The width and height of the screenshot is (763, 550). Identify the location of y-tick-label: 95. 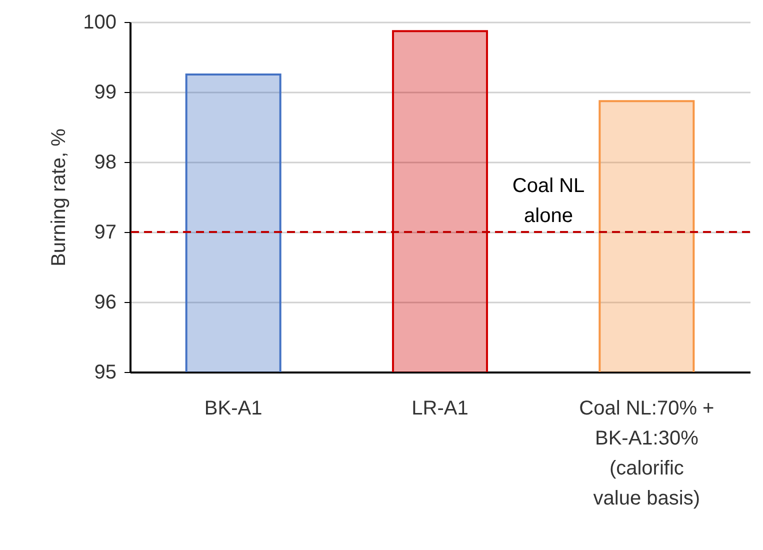
(105, 373).